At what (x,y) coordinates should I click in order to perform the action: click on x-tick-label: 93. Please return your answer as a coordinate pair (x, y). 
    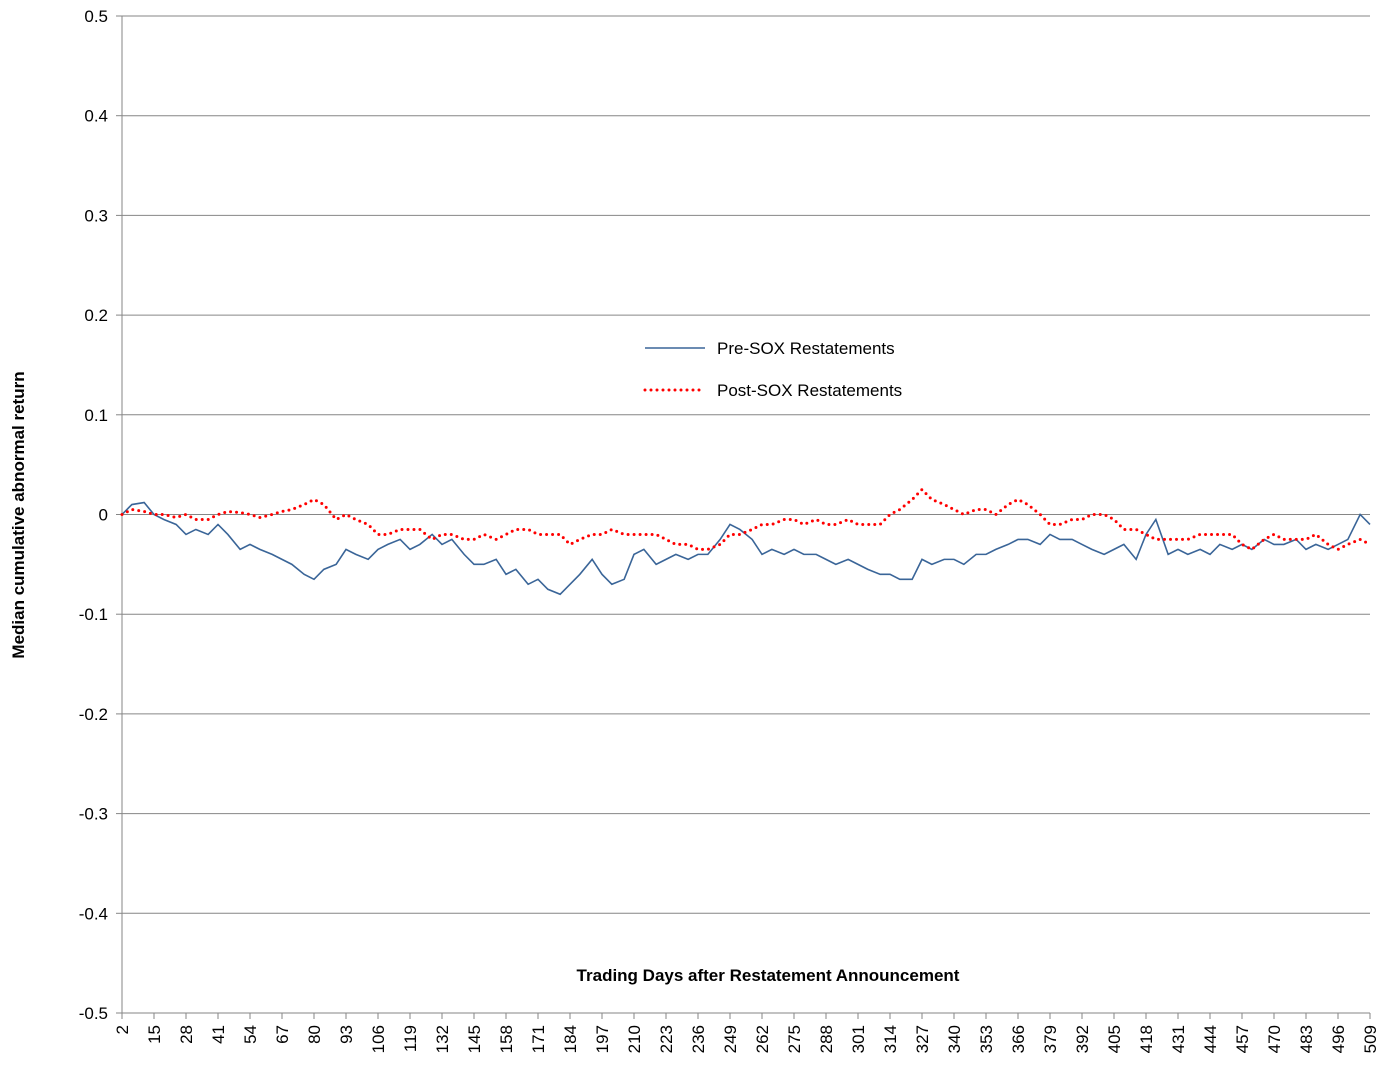
    Looking at the image, I should click on (346, 1034).